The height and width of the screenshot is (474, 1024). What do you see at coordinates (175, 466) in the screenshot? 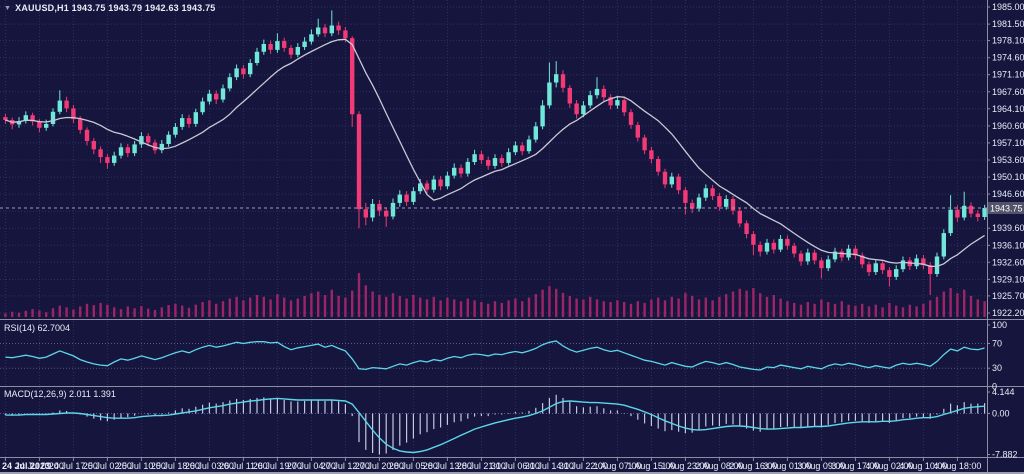
I see `svg-text: 25 Jul 18:00` at bounding box center [175, 466].